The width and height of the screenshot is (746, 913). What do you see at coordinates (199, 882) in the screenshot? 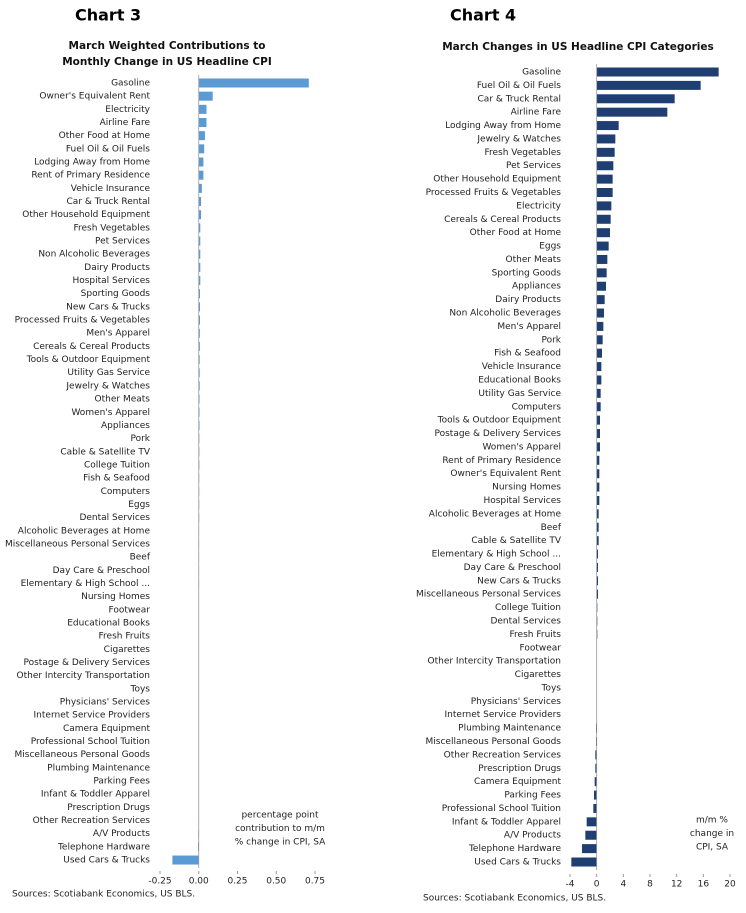
I see `x-tick-label: 0.00` at bounding box center [199, 882].